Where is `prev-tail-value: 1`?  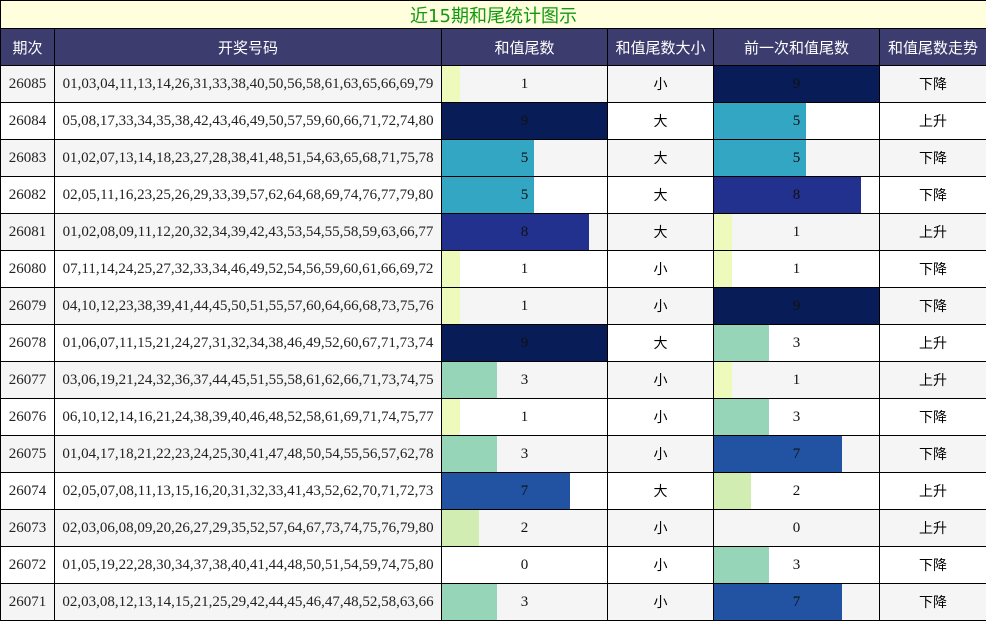
prev-tail-value: 1 is located at coordinates (796, 380).